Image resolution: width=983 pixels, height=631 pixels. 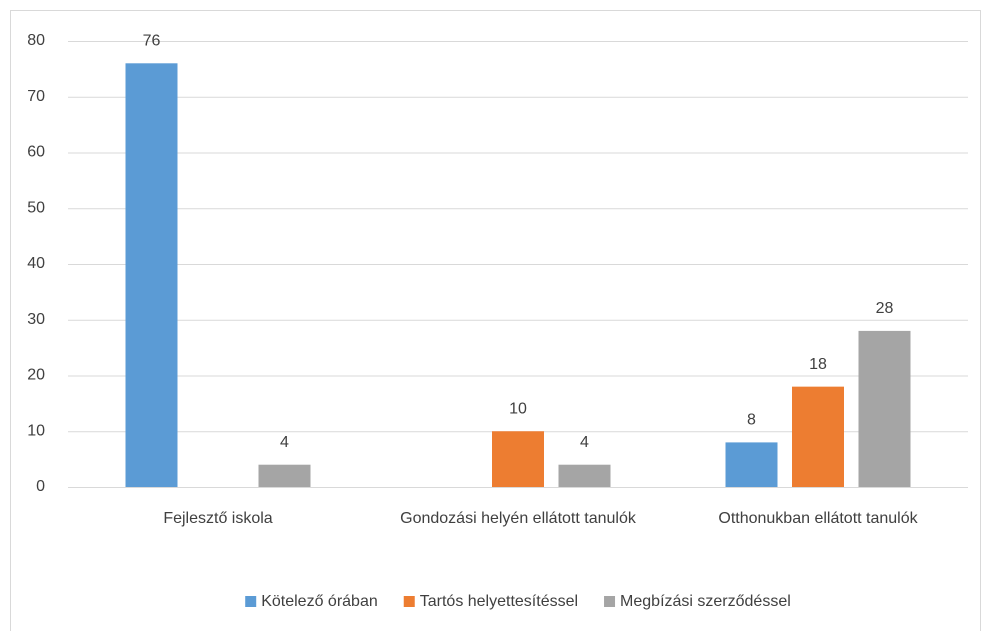 I want to click on y-tick-label: 40, so click(x=36, y=263).